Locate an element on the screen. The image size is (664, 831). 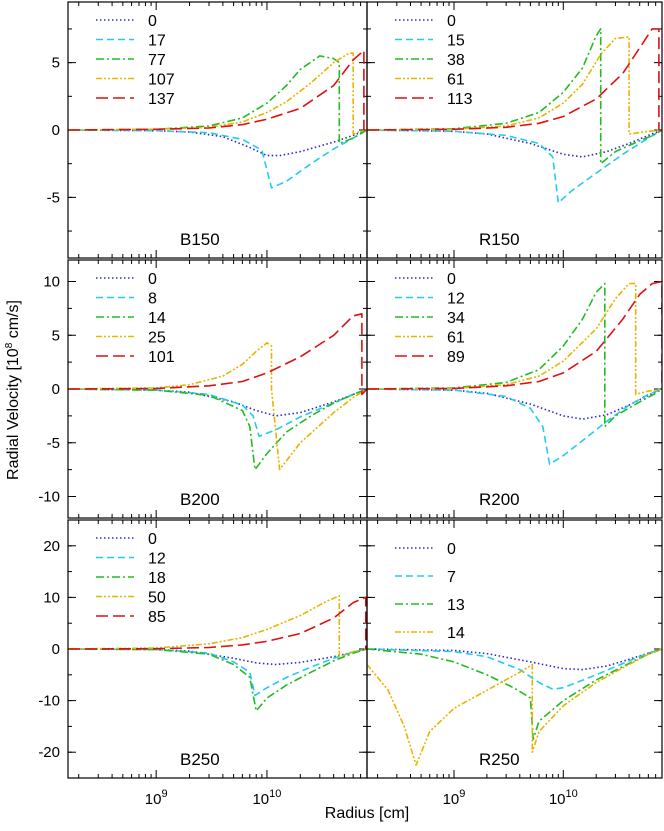
panel-b150-legend: 0 17 77 107 137 is located at coordinates (135, 60).